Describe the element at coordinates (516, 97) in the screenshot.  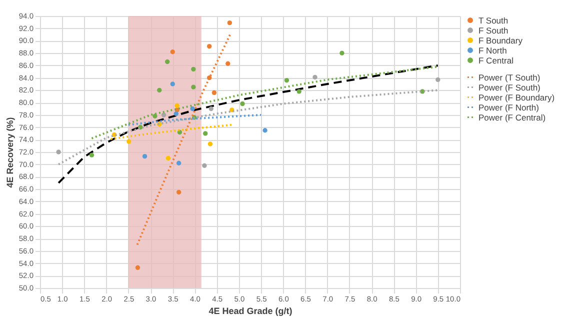
I see `legend-label: Power (F Boundary)` at that location.